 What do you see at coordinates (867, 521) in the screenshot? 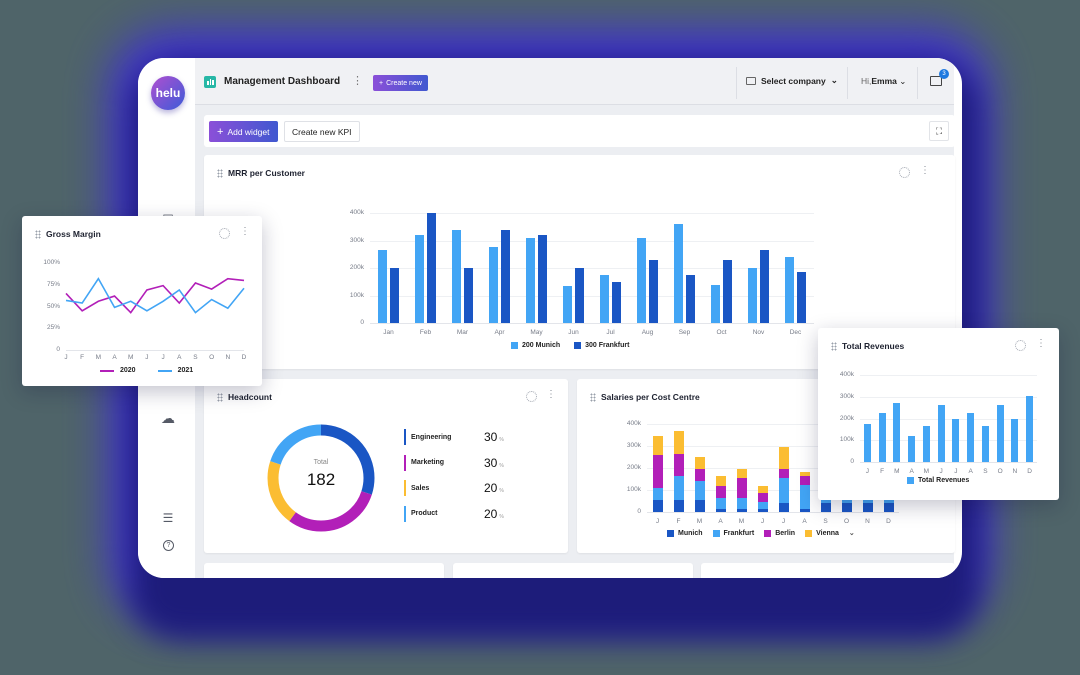
I see `x-axis-label: N` at bounding box center [867, 521].